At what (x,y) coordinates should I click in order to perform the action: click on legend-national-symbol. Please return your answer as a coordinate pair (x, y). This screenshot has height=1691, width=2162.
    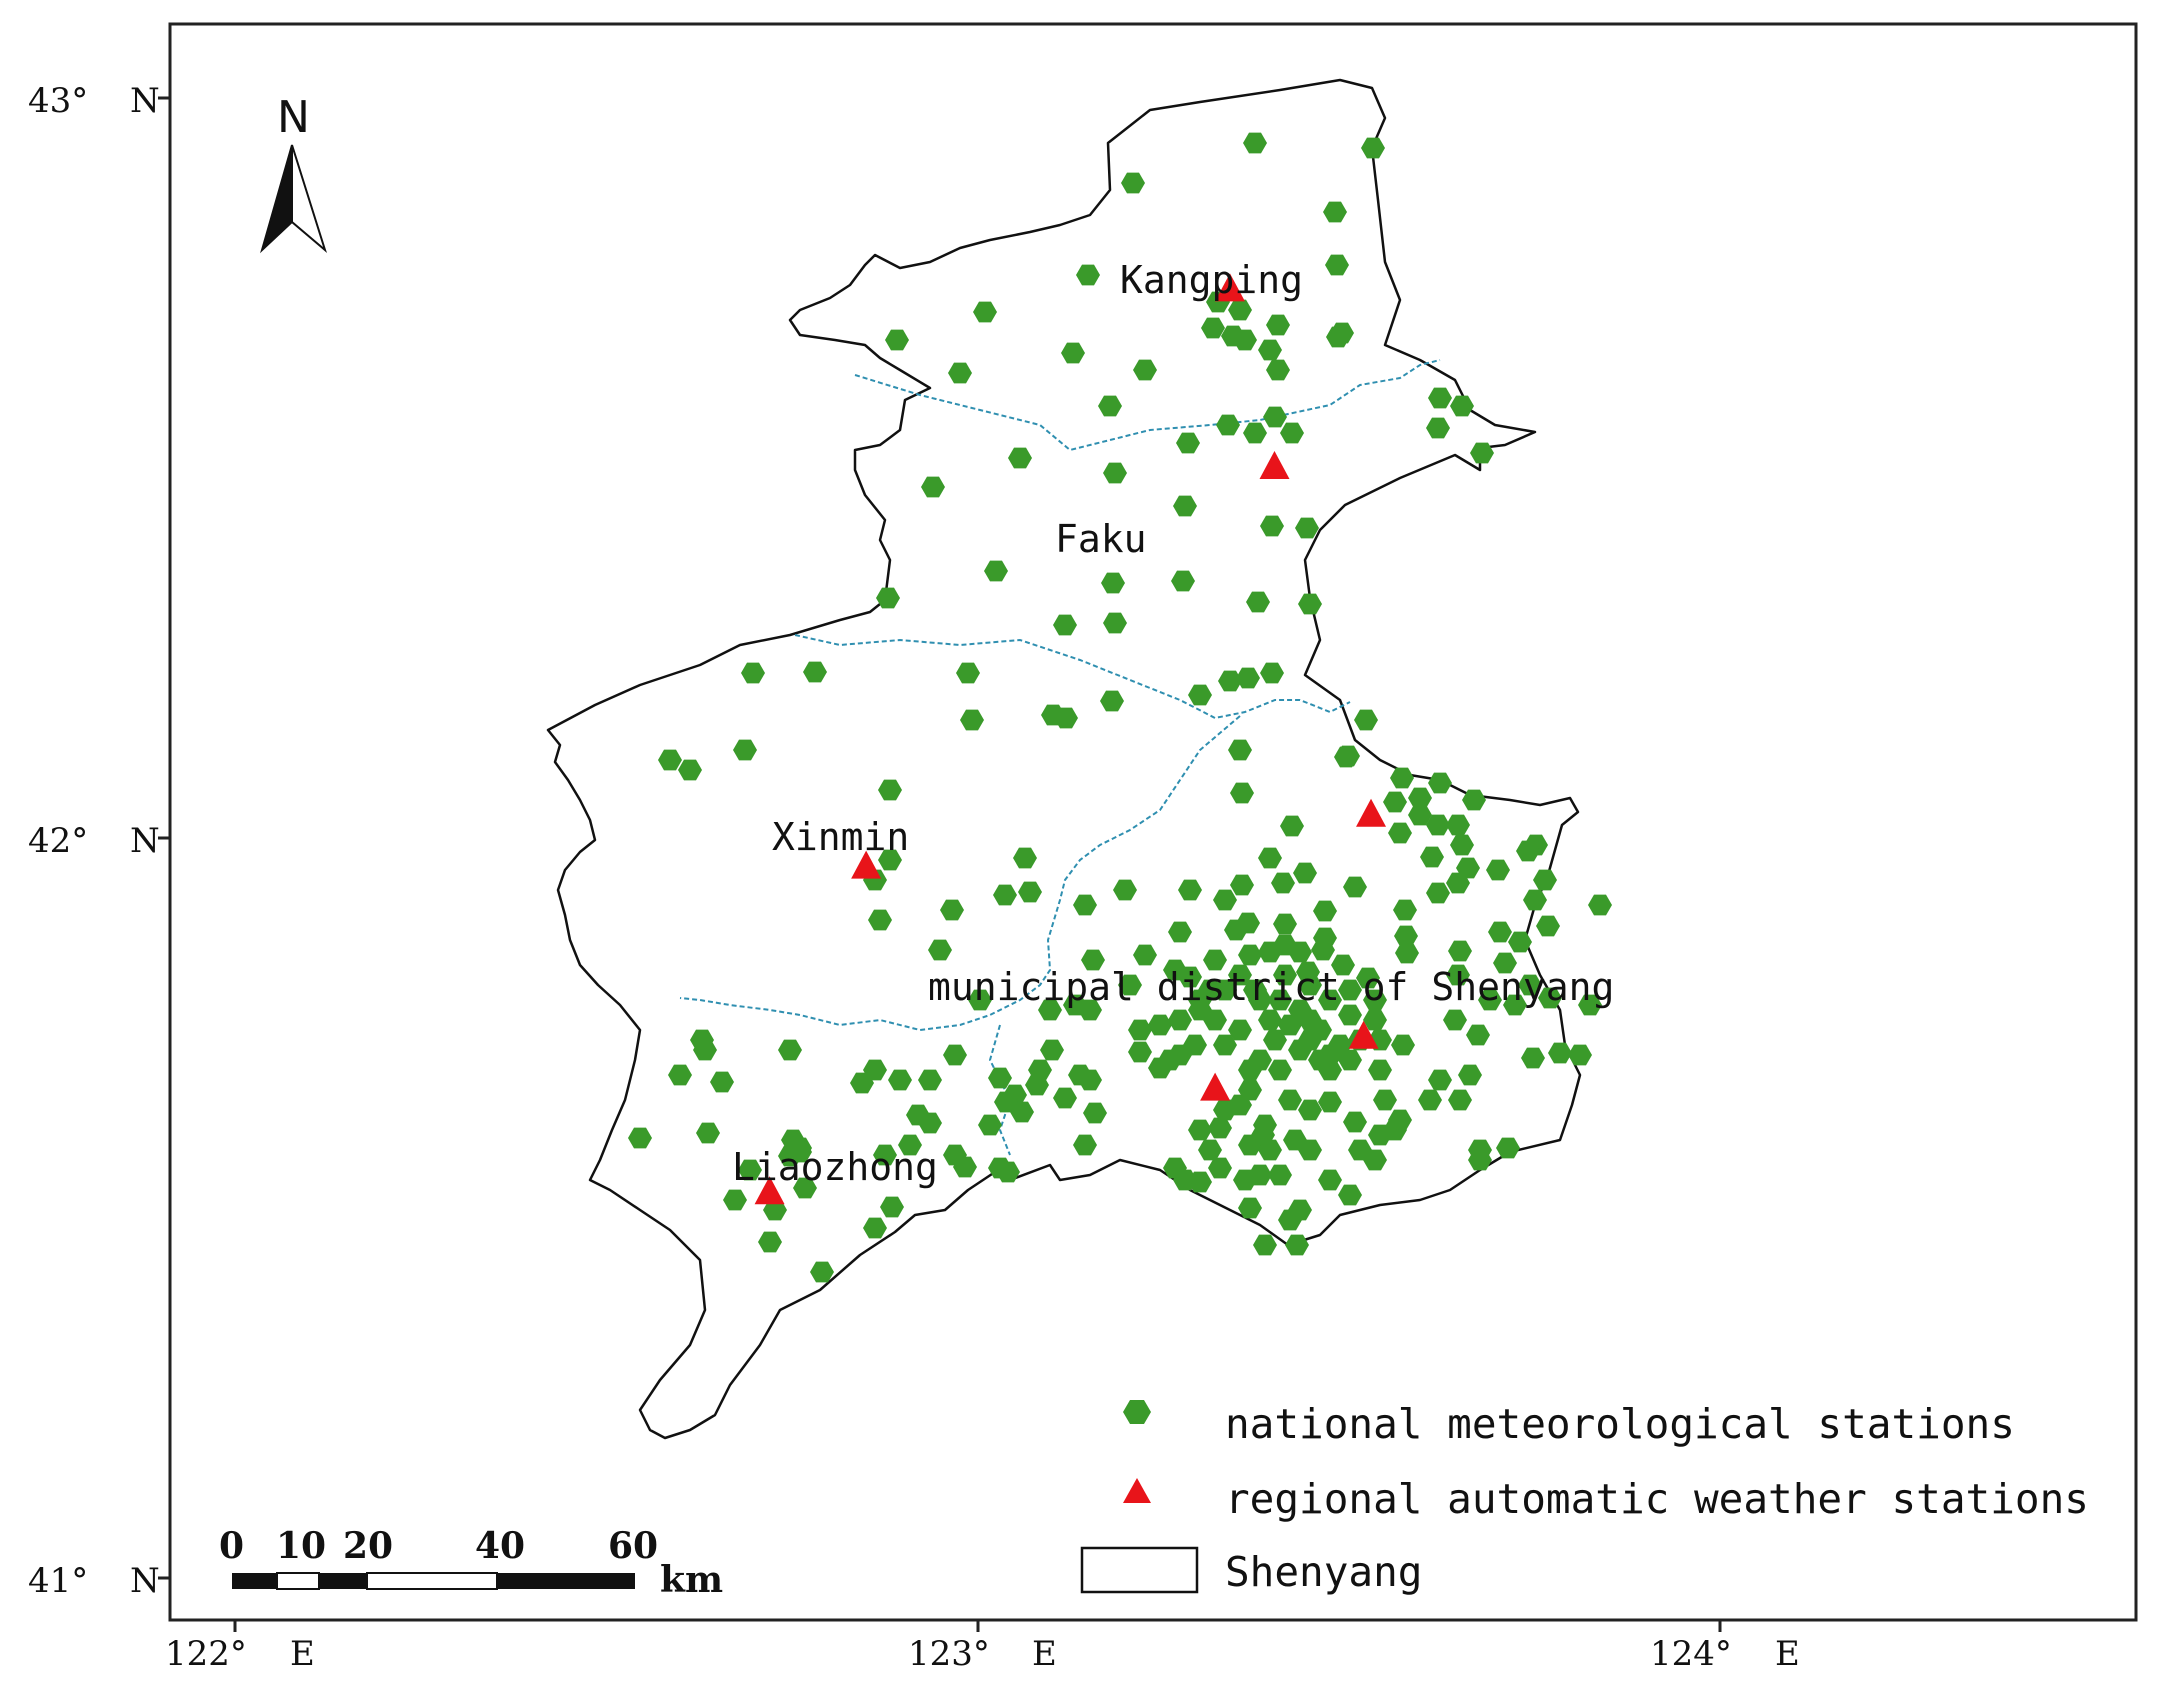
    Looking at the image, I should click on (1137, 1412).